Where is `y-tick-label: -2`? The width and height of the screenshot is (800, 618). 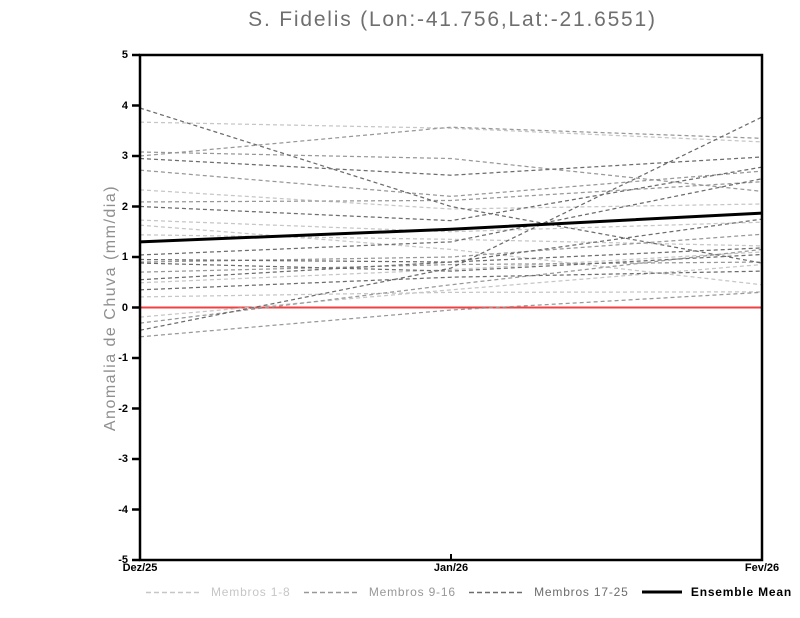 y-tick-label: -2 is located at coordinates (123, 408).